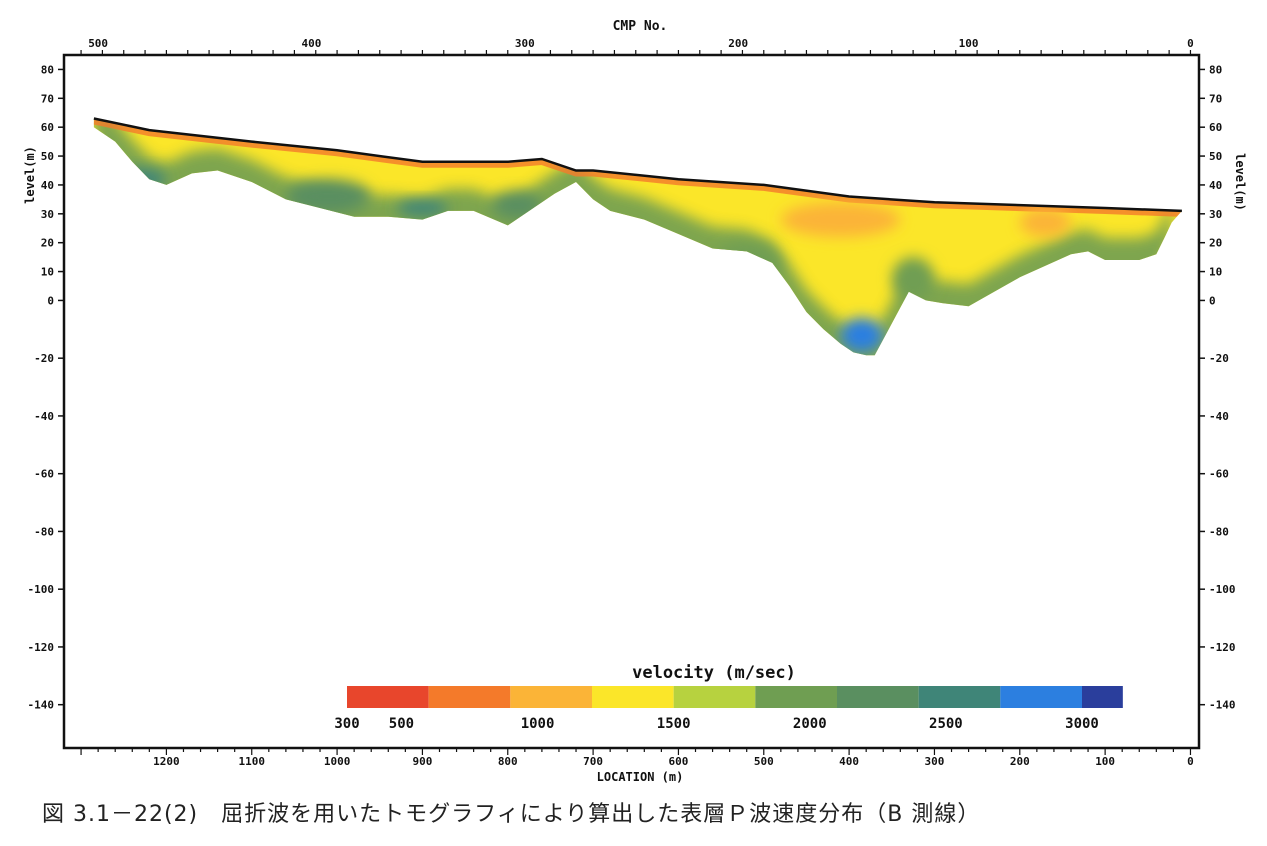 The image size is (1267, 846). Describe the element at coordinates (346, 724) in the screenshot. I see `colorbar-tick-label: 300` at that location.